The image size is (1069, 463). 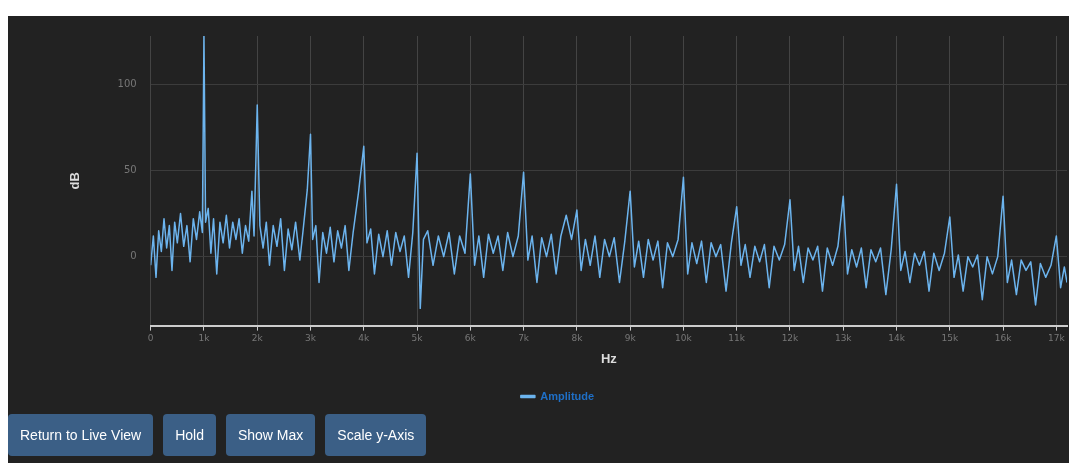 I want to click on button: Return to Live View, so click(x=81, y=435).